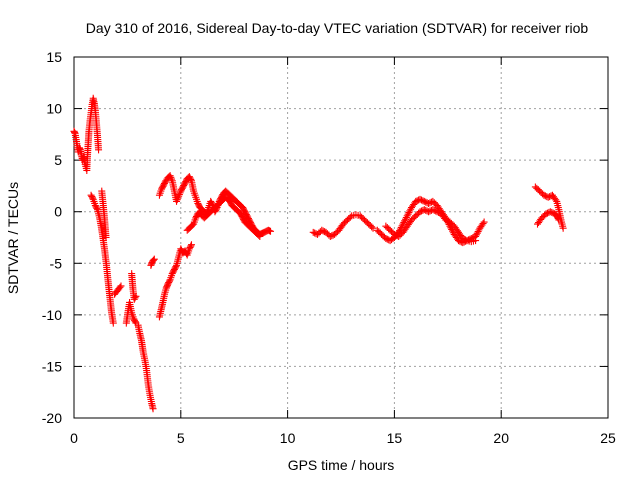 This screenshot has height=480, width=640. I want to click on x-tick-labels: 0 5 10 15 20 25, so click(343, 438).